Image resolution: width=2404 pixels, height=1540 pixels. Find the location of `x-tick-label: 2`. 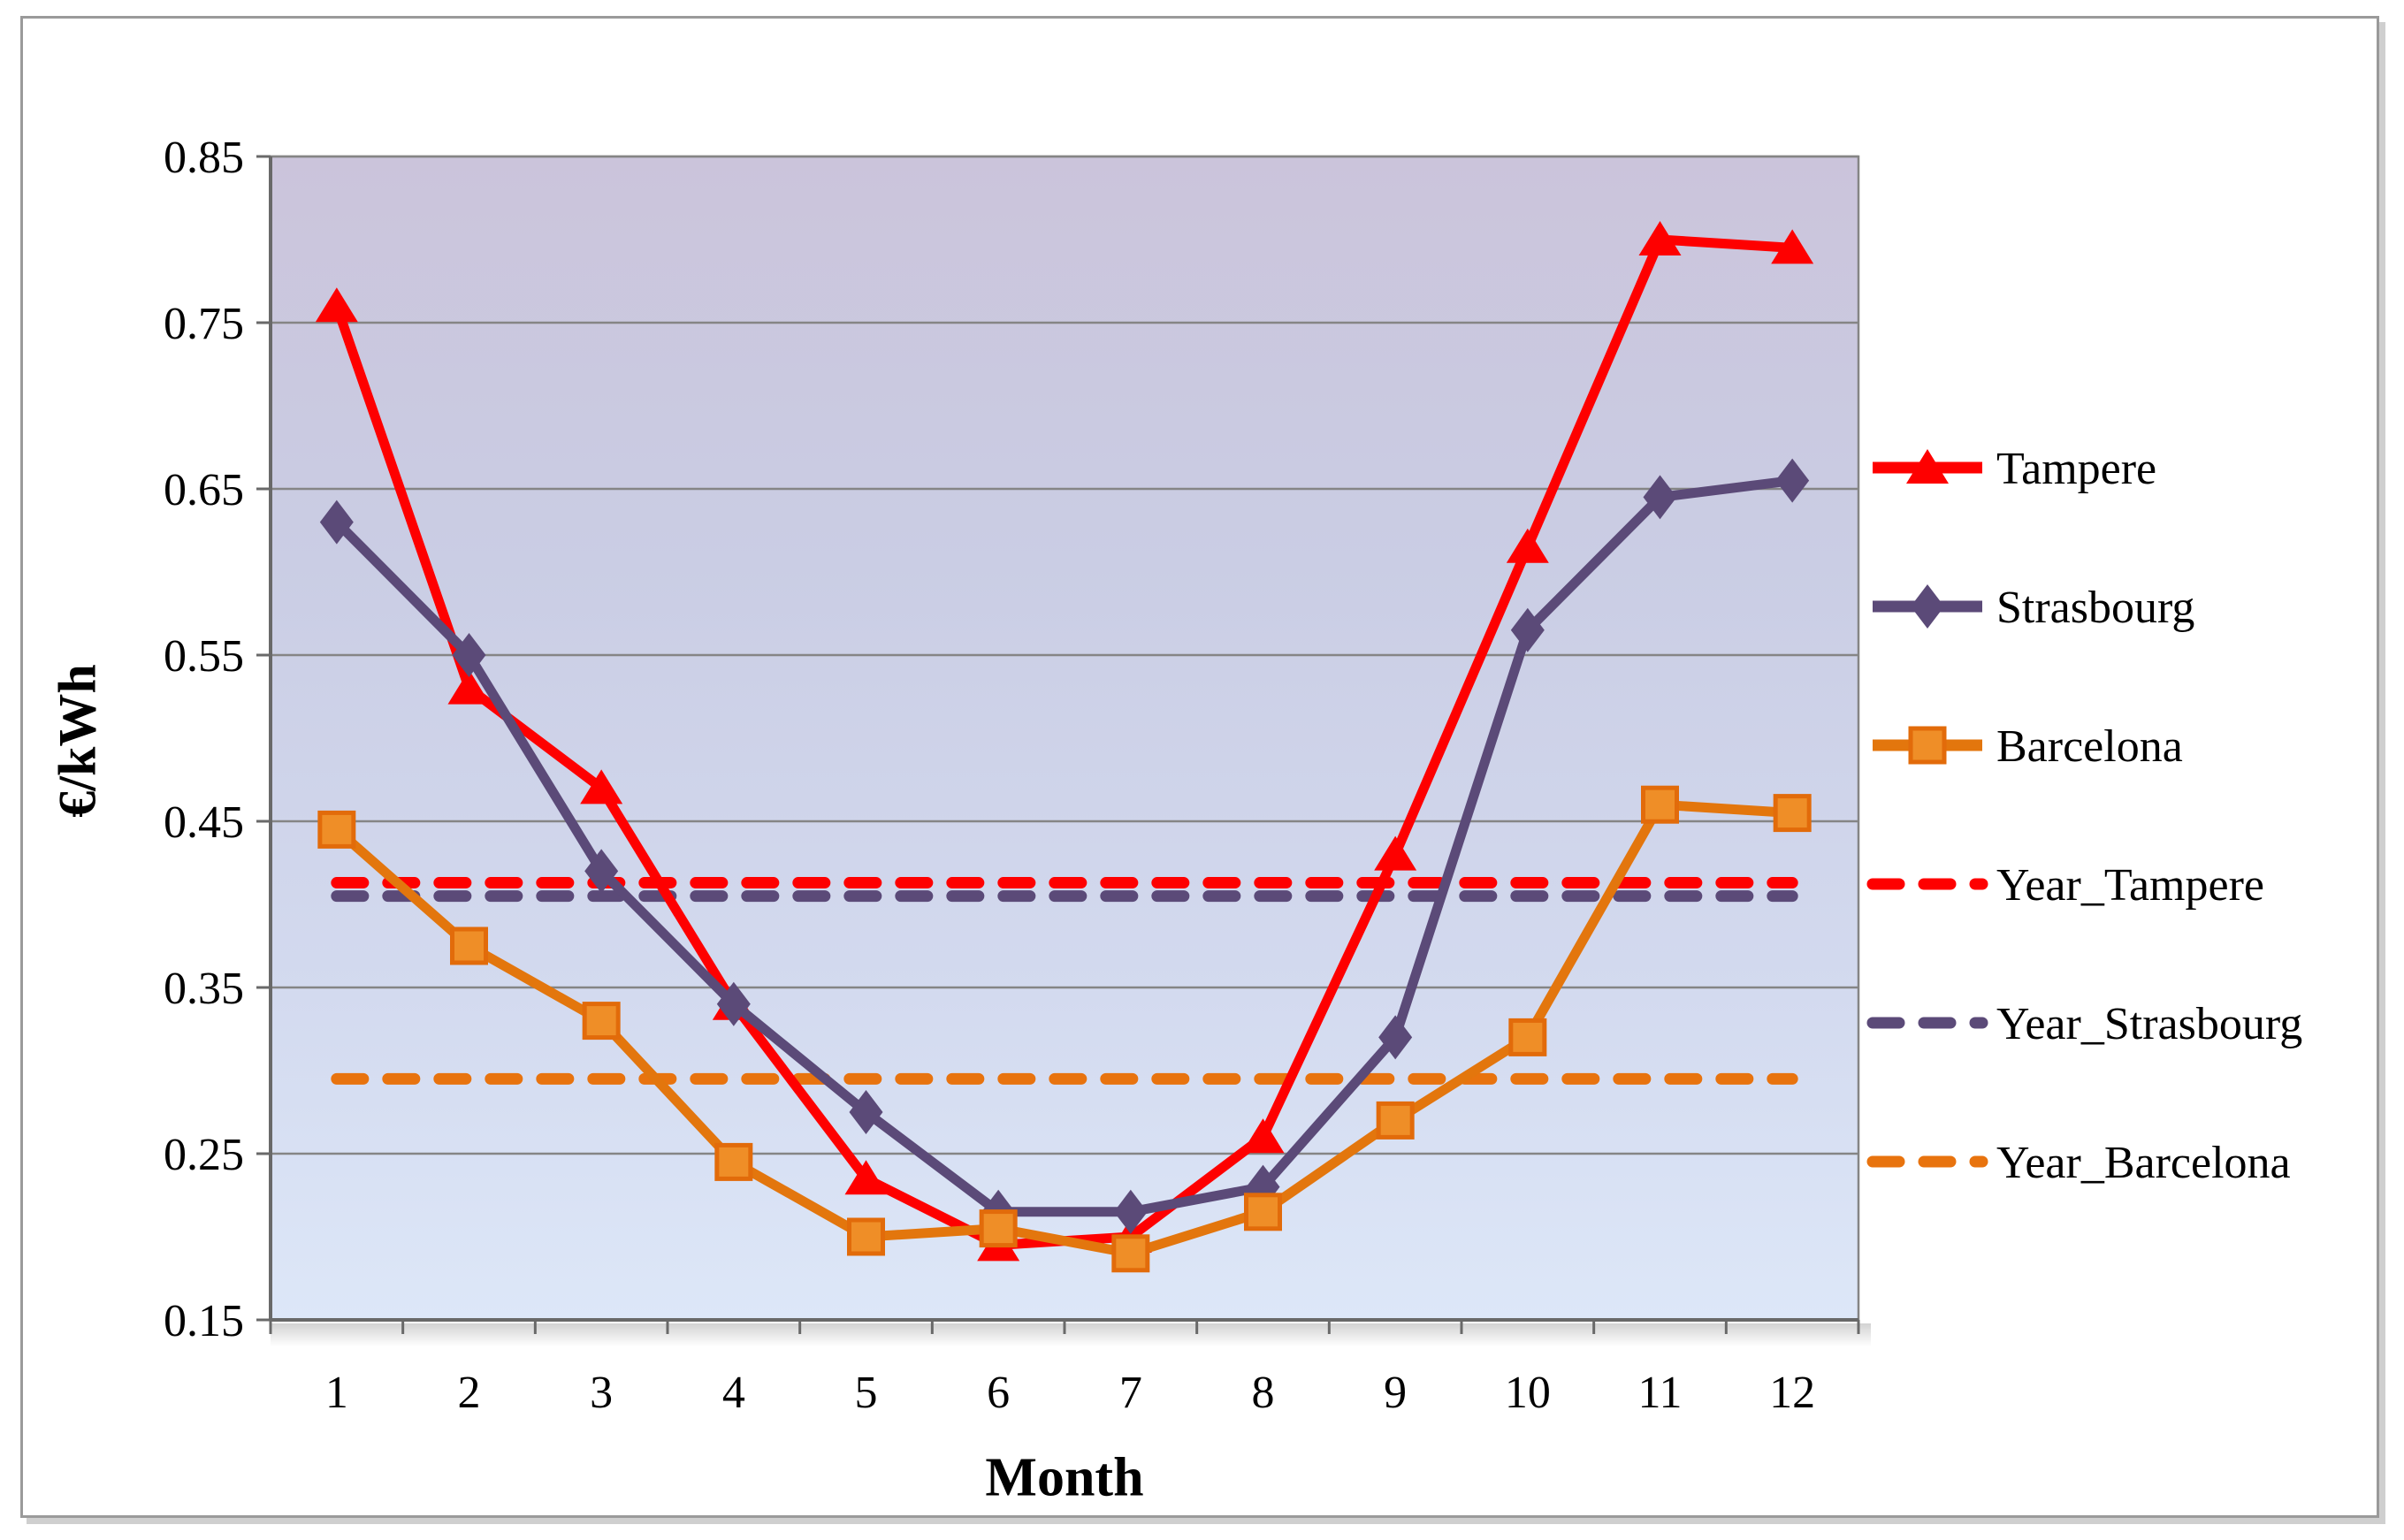

x-tick-label: 2 is located at coordinates (470, 1393).